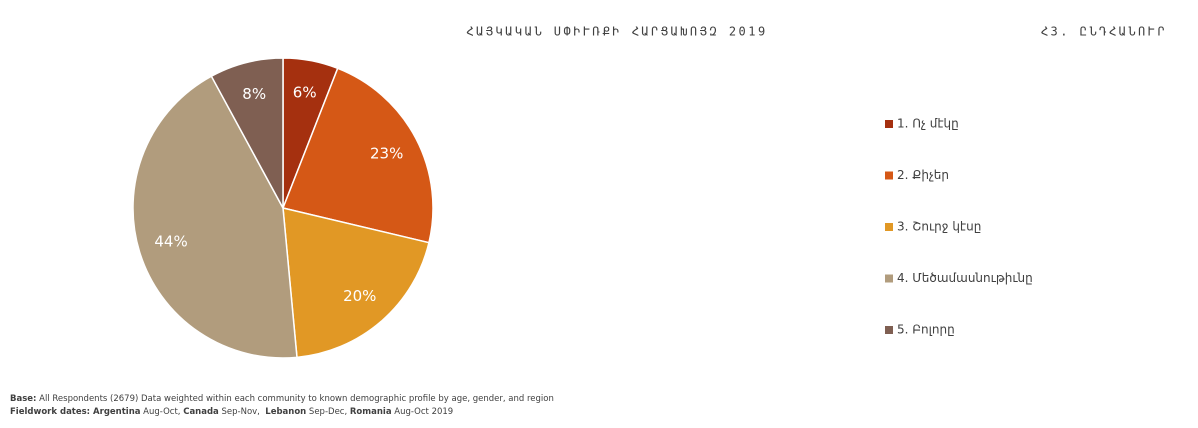 This screenshot has width=1198, height=428. What do you see at coordinates (328, 412) in the screenshot?
I see `footnote-part: Sep-Dec,` at bounding box center [328, 412].